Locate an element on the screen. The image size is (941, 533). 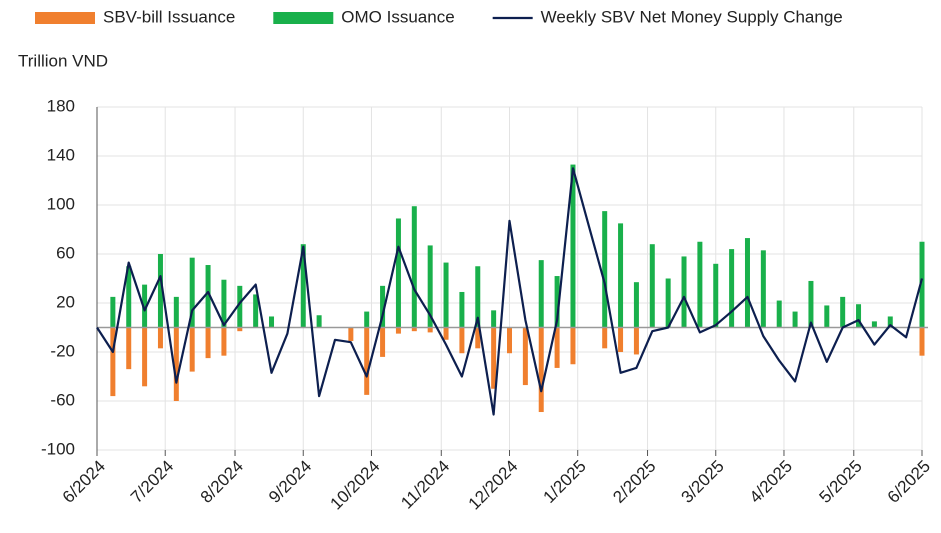
x-tick-label: 4/2025 is located at coordinates (771, 482).